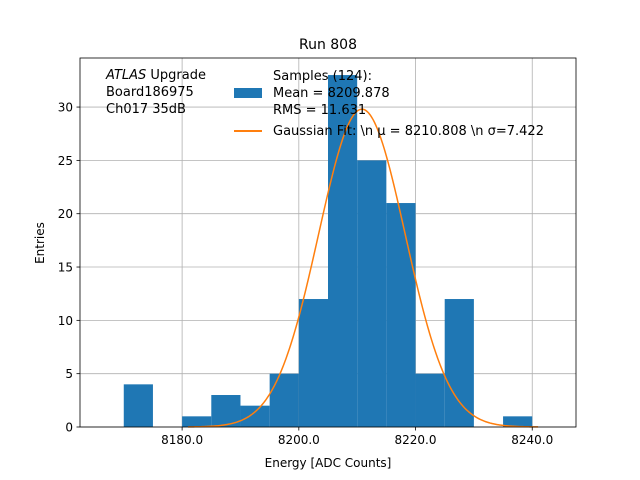  I want to click on x-axis-ticks: 8180.0 8200.0 8220.0 8240.0, so click(357, 437).